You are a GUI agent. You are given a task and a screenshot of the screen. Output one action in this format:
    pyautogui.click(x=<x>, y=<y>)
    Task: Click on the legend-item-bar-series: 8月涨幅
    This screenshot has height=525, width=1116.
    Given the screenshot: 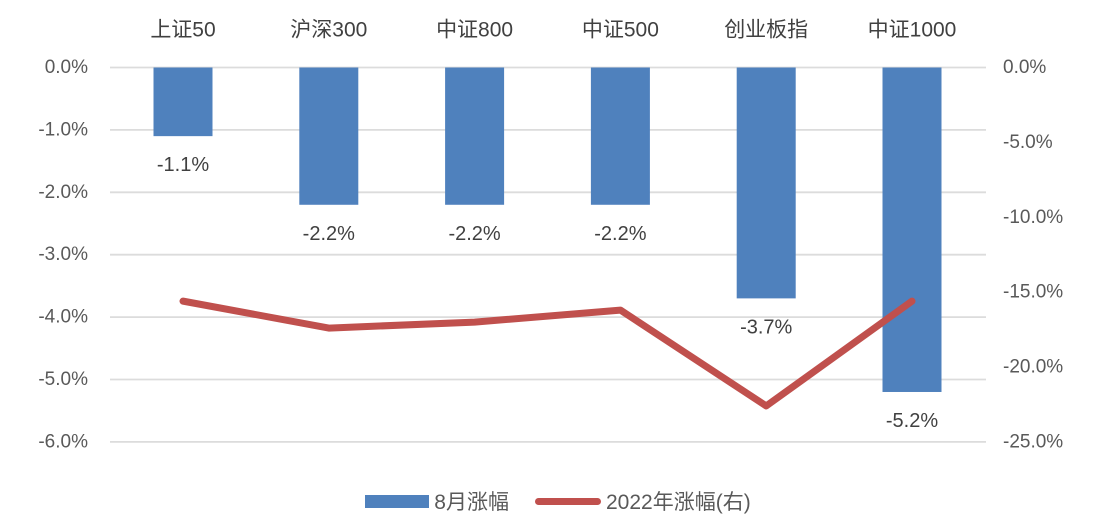 What is the action you would take?
    pyautogui.click(x=437, y=501)
    